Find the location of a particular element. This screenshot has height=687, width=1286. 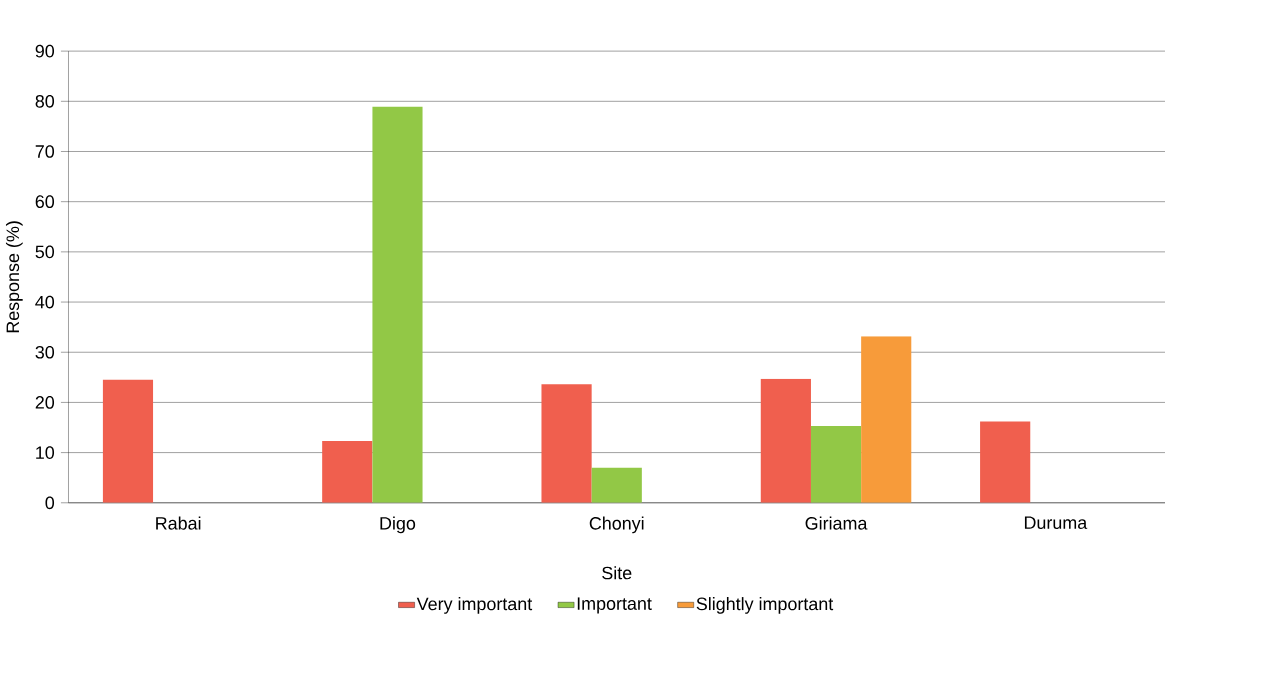

y-tick-label: 20 is located at coordinates (45, 402).